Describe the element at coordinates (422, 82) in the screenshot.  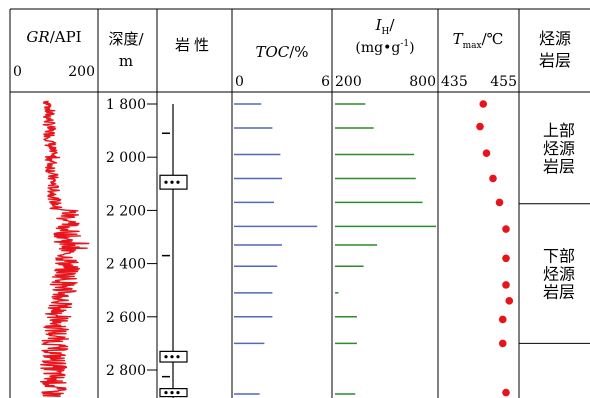
I see `ih-max-label: 800` at that location.